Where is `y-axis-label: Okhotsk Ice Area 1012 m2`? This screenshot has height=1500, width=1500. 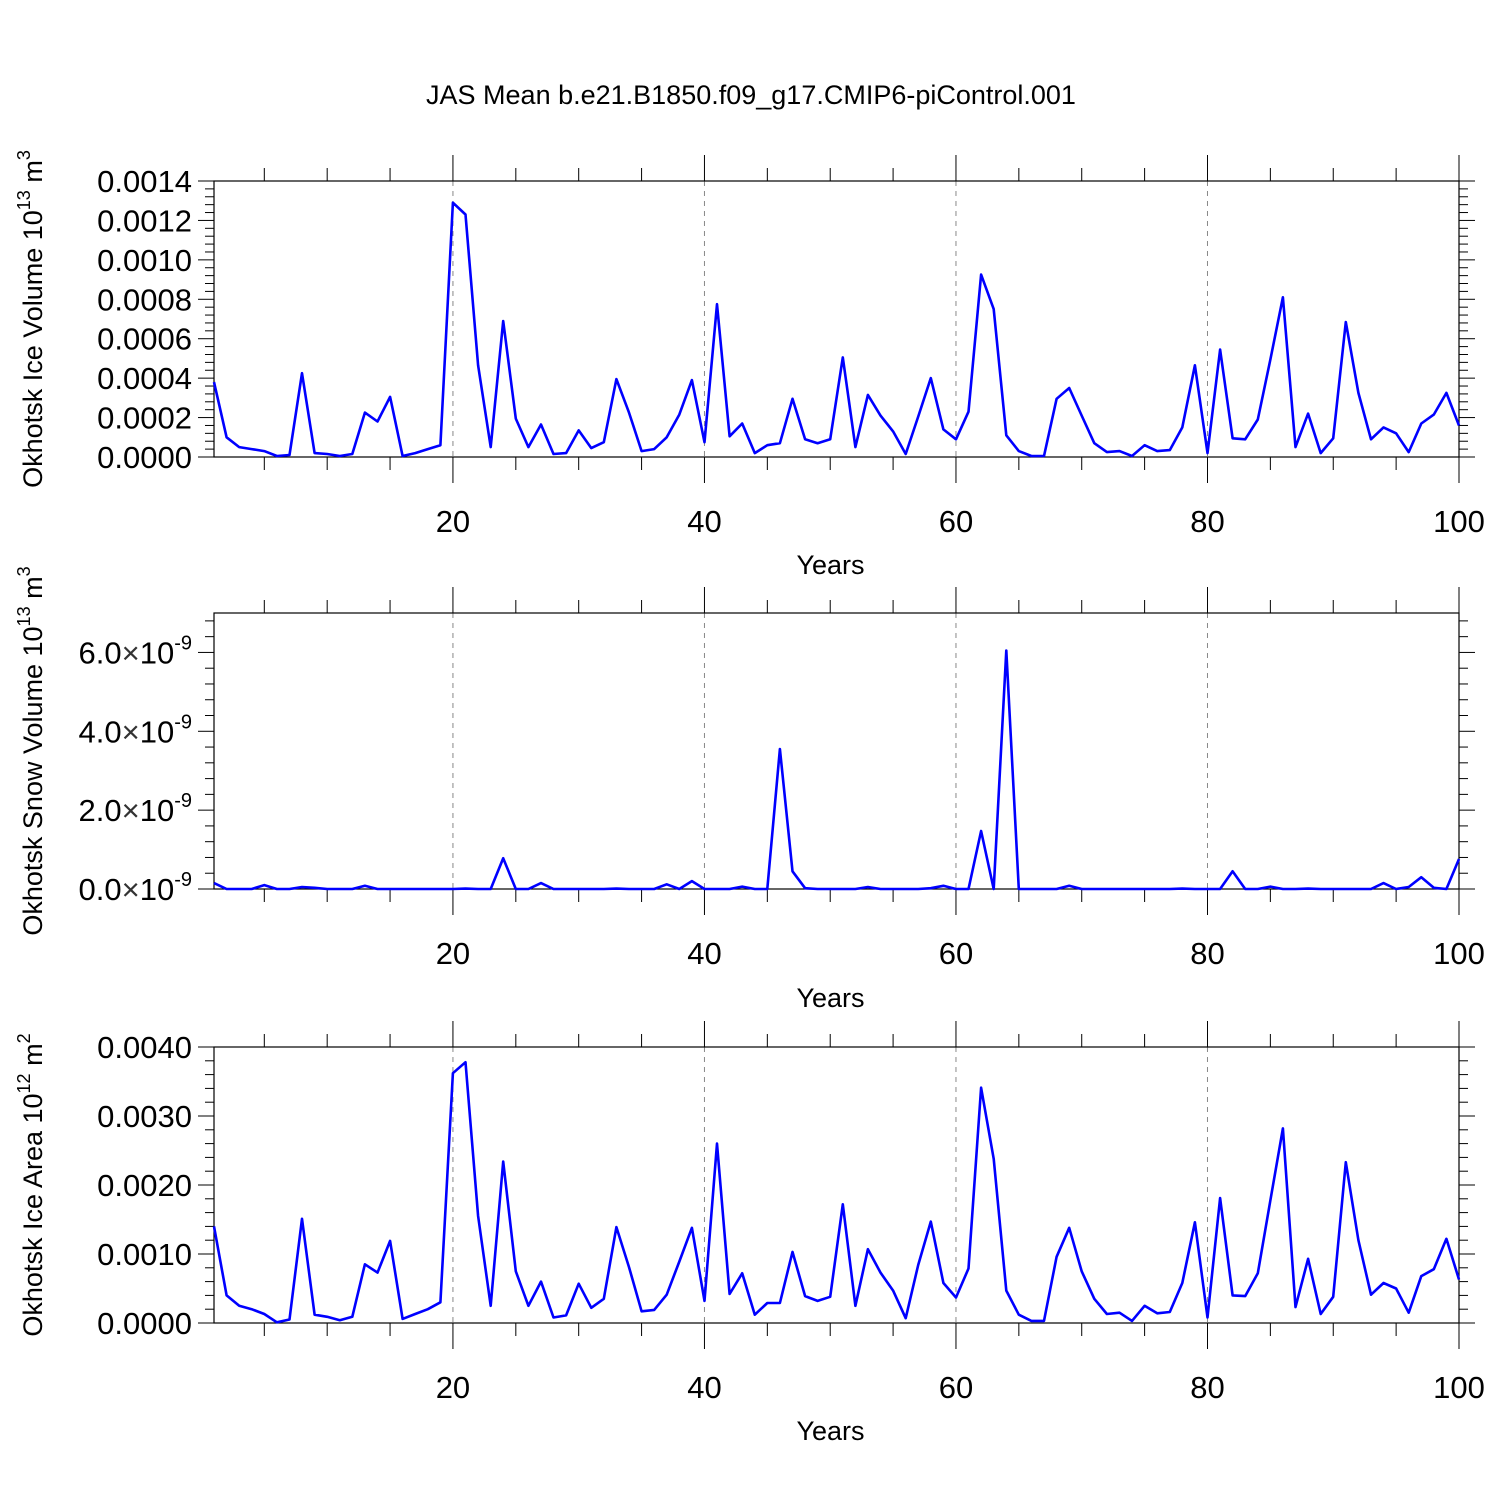
y-axis-label: Okhotsk Ice Area 1012 m2 is located at coordinates (31, 1184).